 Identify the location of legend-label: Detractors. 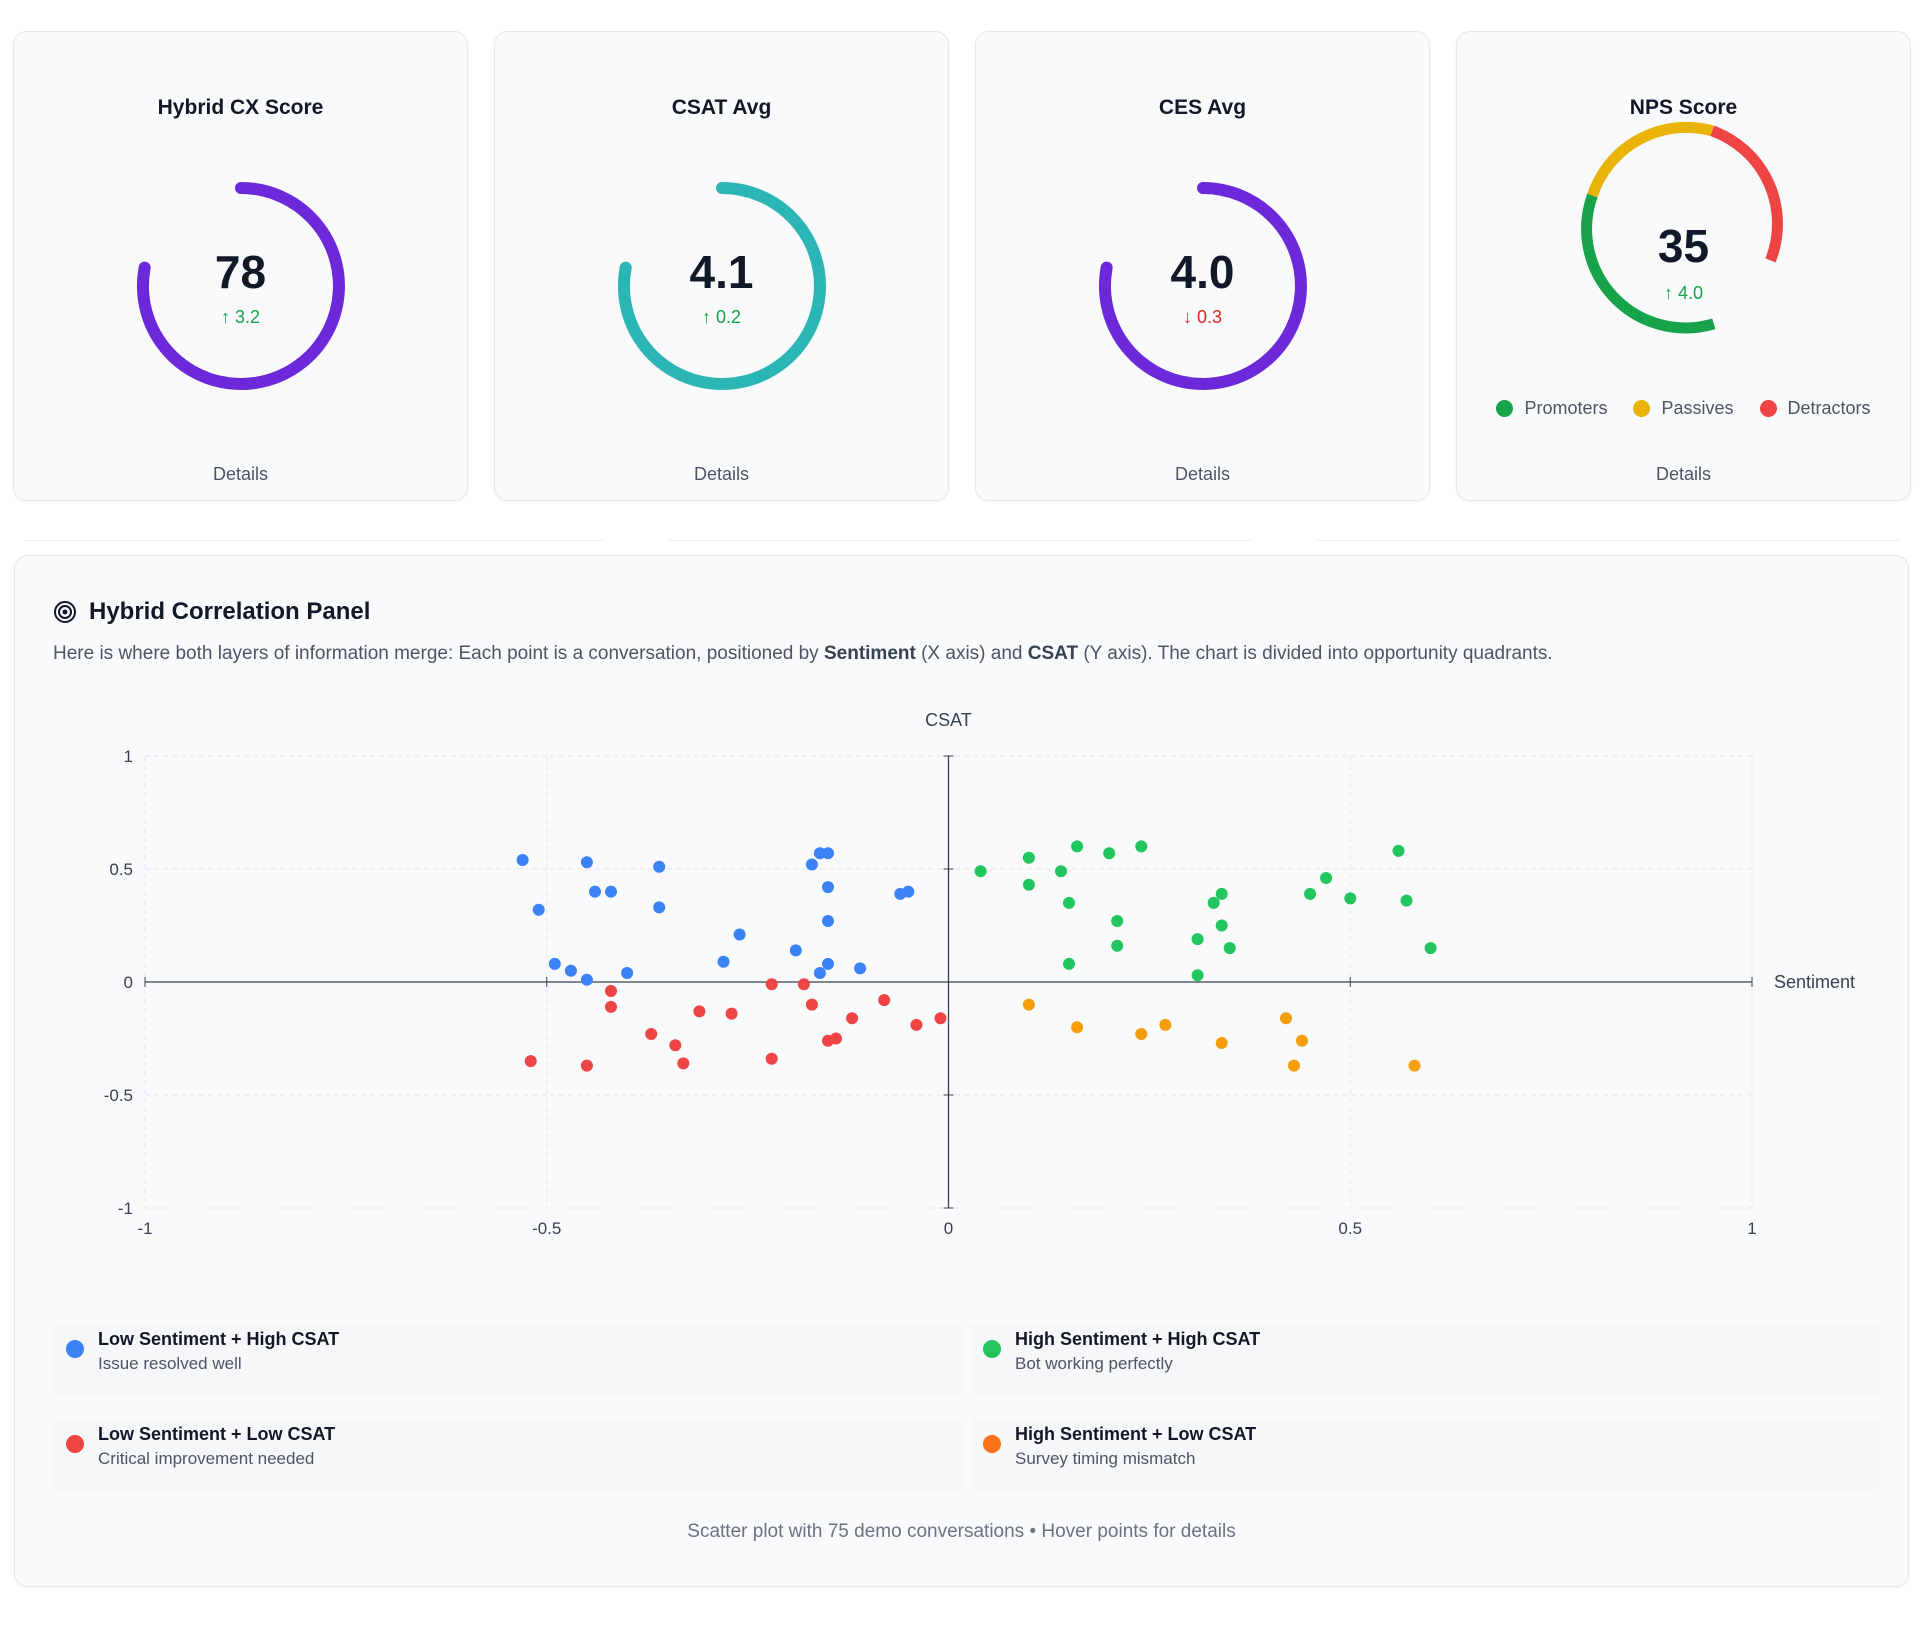
(1829, 408).